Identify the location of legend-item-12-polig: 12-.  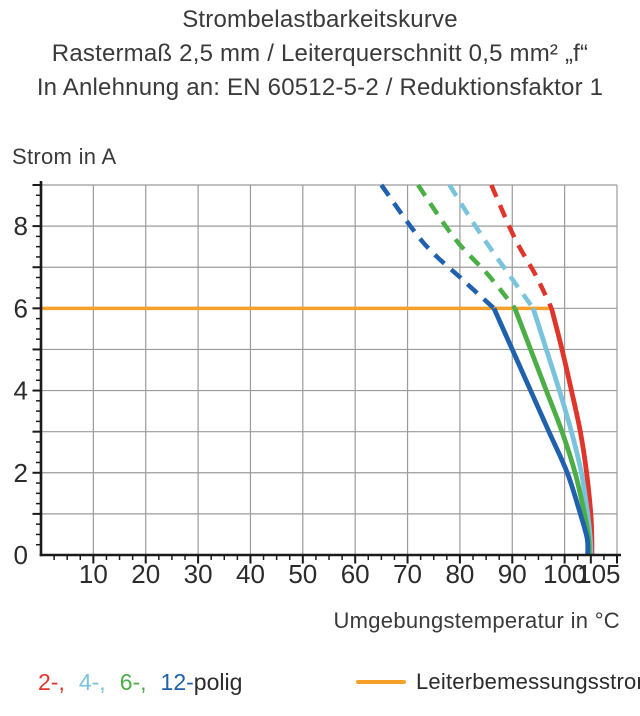
(177, 682).